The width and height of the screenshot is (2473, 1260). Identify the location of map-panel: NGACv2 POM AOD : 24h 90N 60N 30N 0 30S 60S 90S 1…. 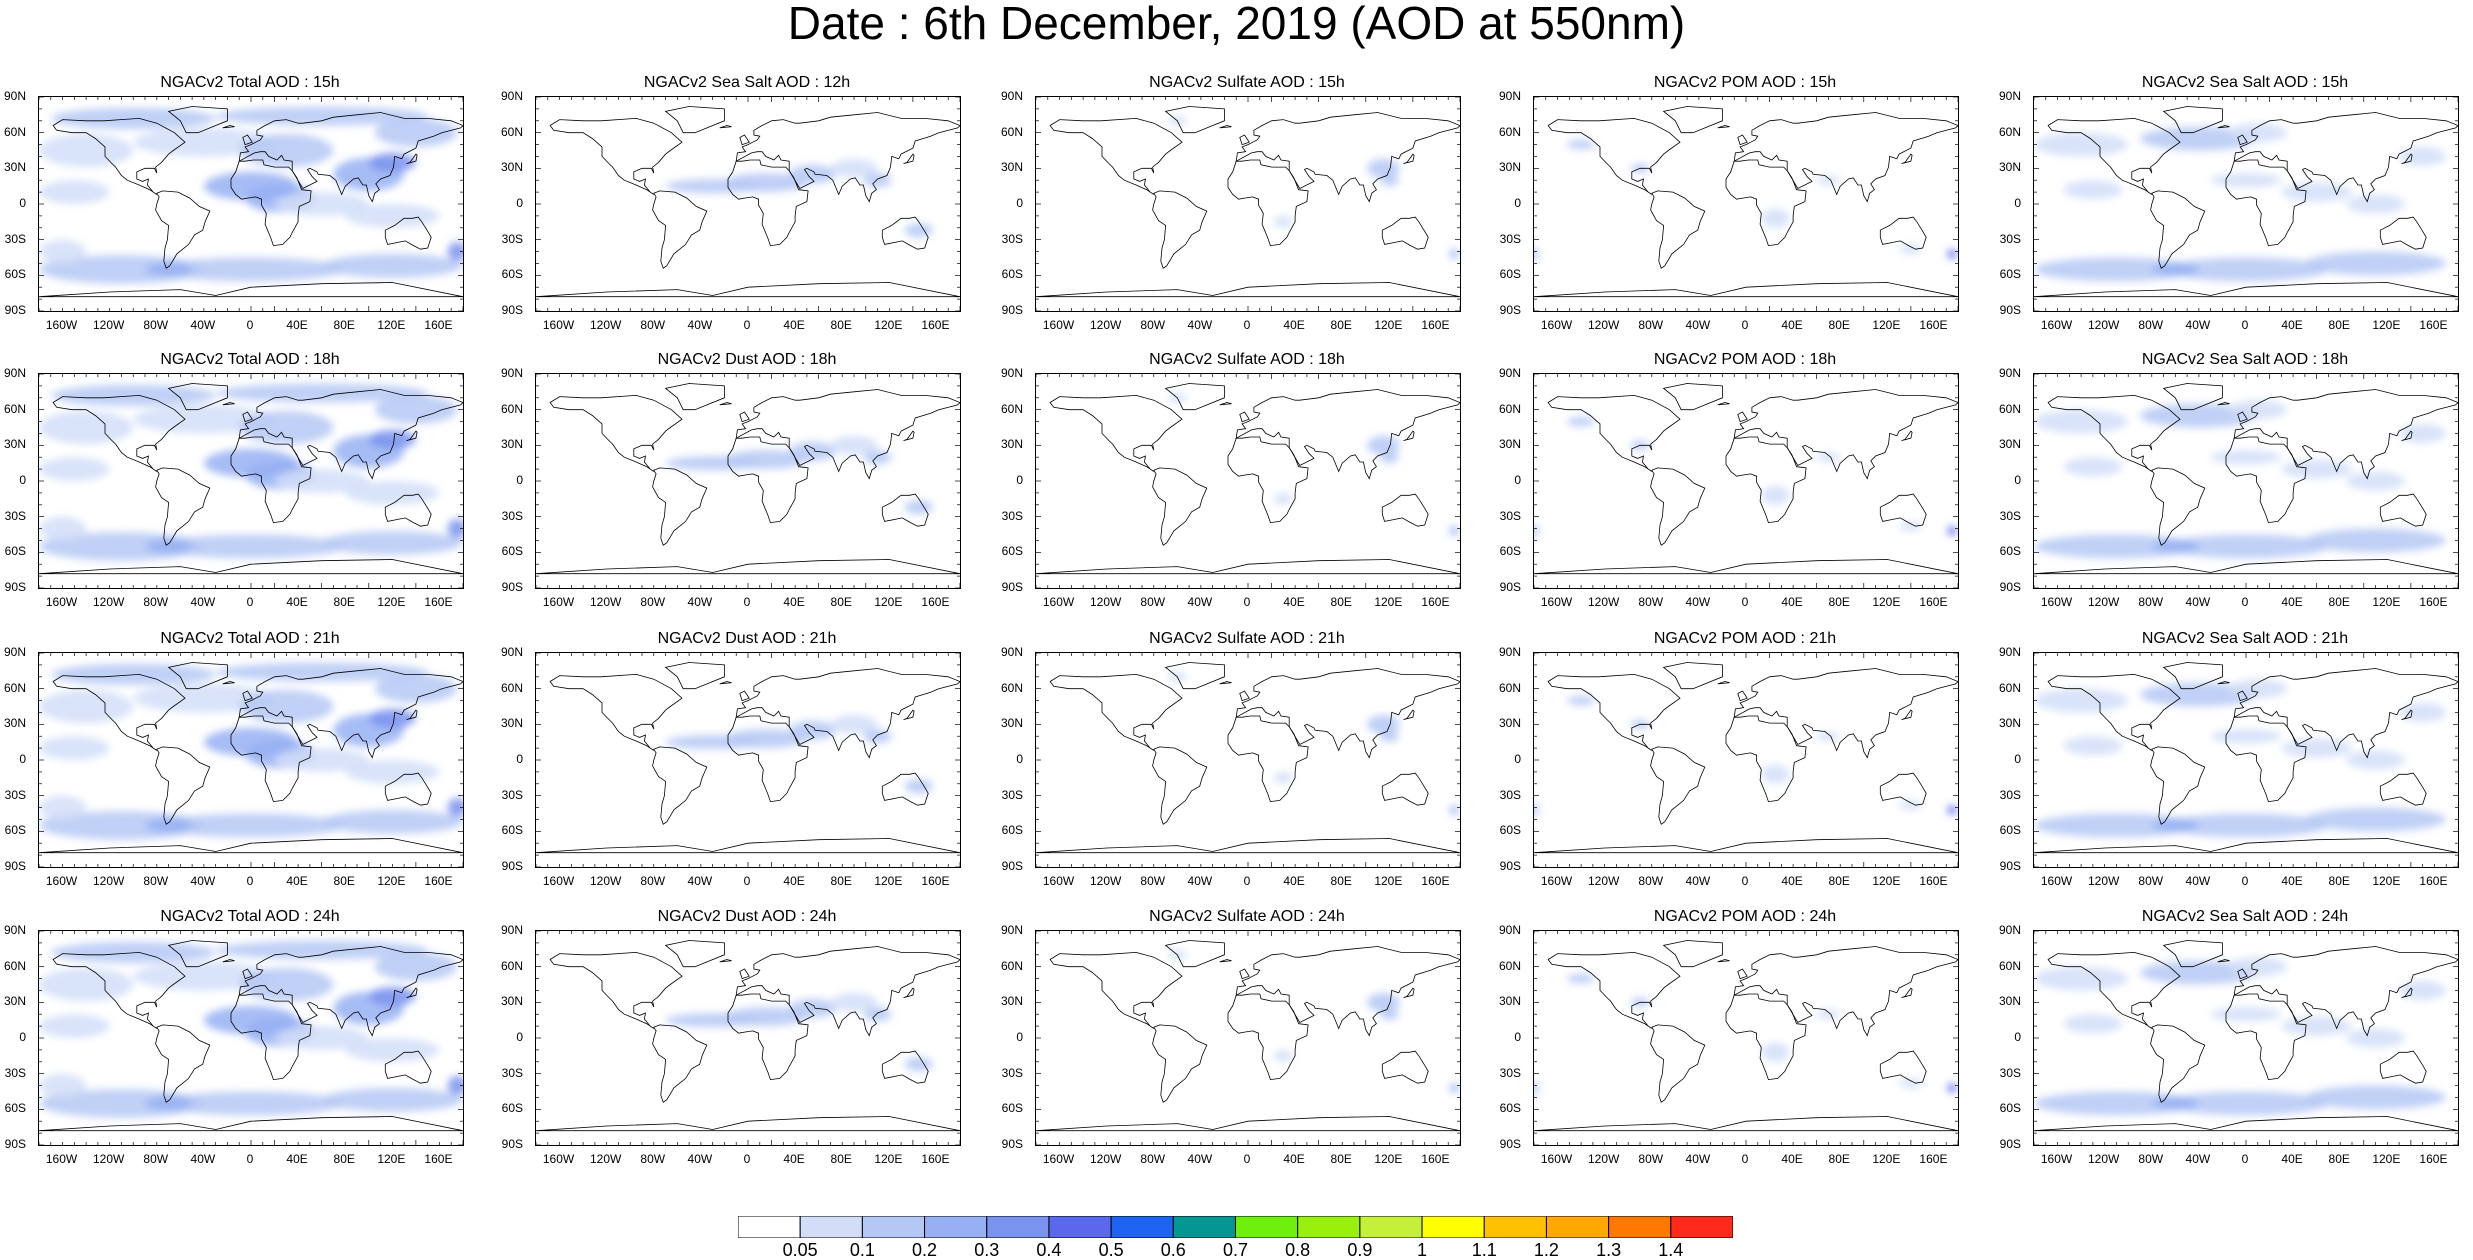
(1737, 1045).